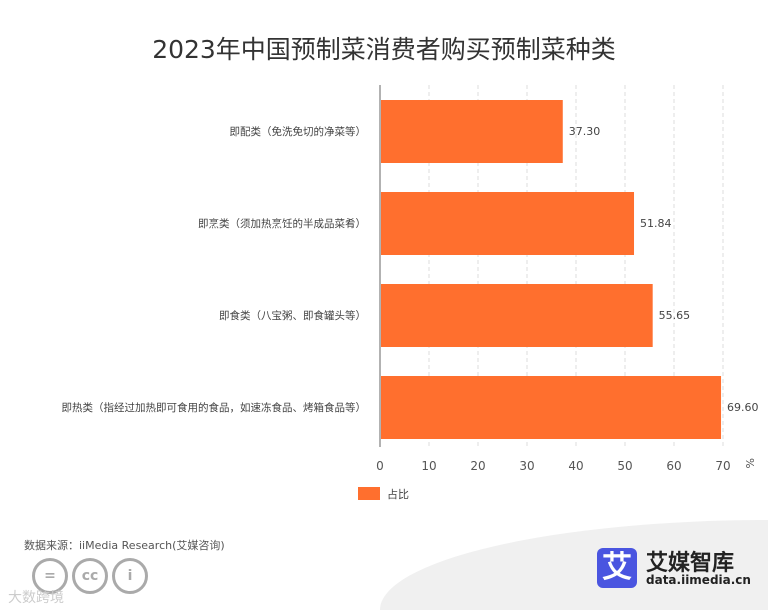 Image resolution: width=768 pixels, height=610 pixels. I want to click on x-tick-label: 20, so click(477, 466).